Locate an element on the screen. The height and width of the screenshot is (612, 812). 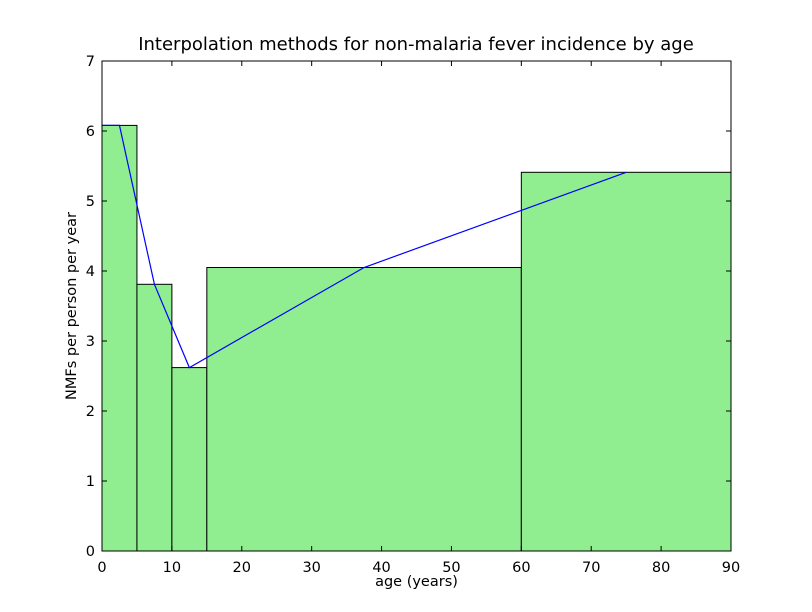
x-tick-label: 40 is located at coordinates (381, 568).